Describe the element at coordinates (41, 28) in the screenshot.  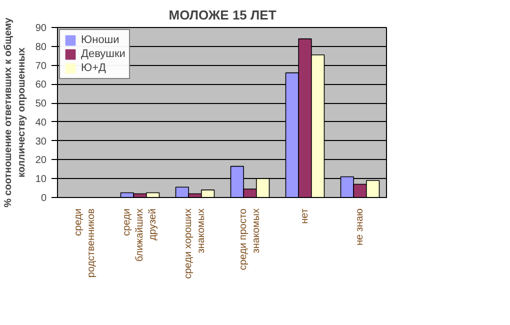
I see `y-tick-label: 90` at that location.